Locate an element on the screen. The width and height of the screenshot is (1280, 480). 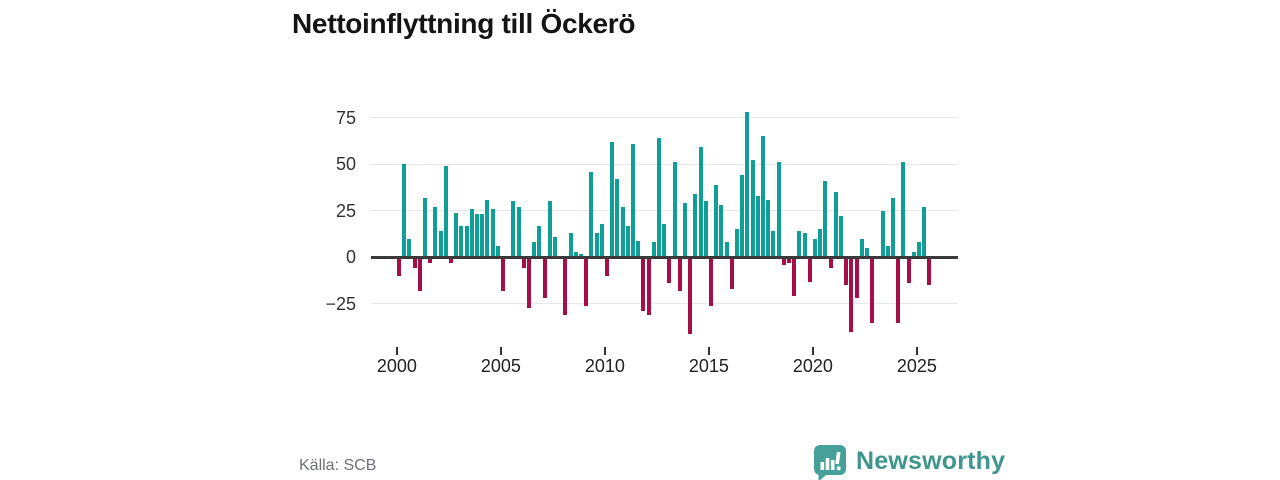
bar-2020Q4 is located at coordinates (830, 263).